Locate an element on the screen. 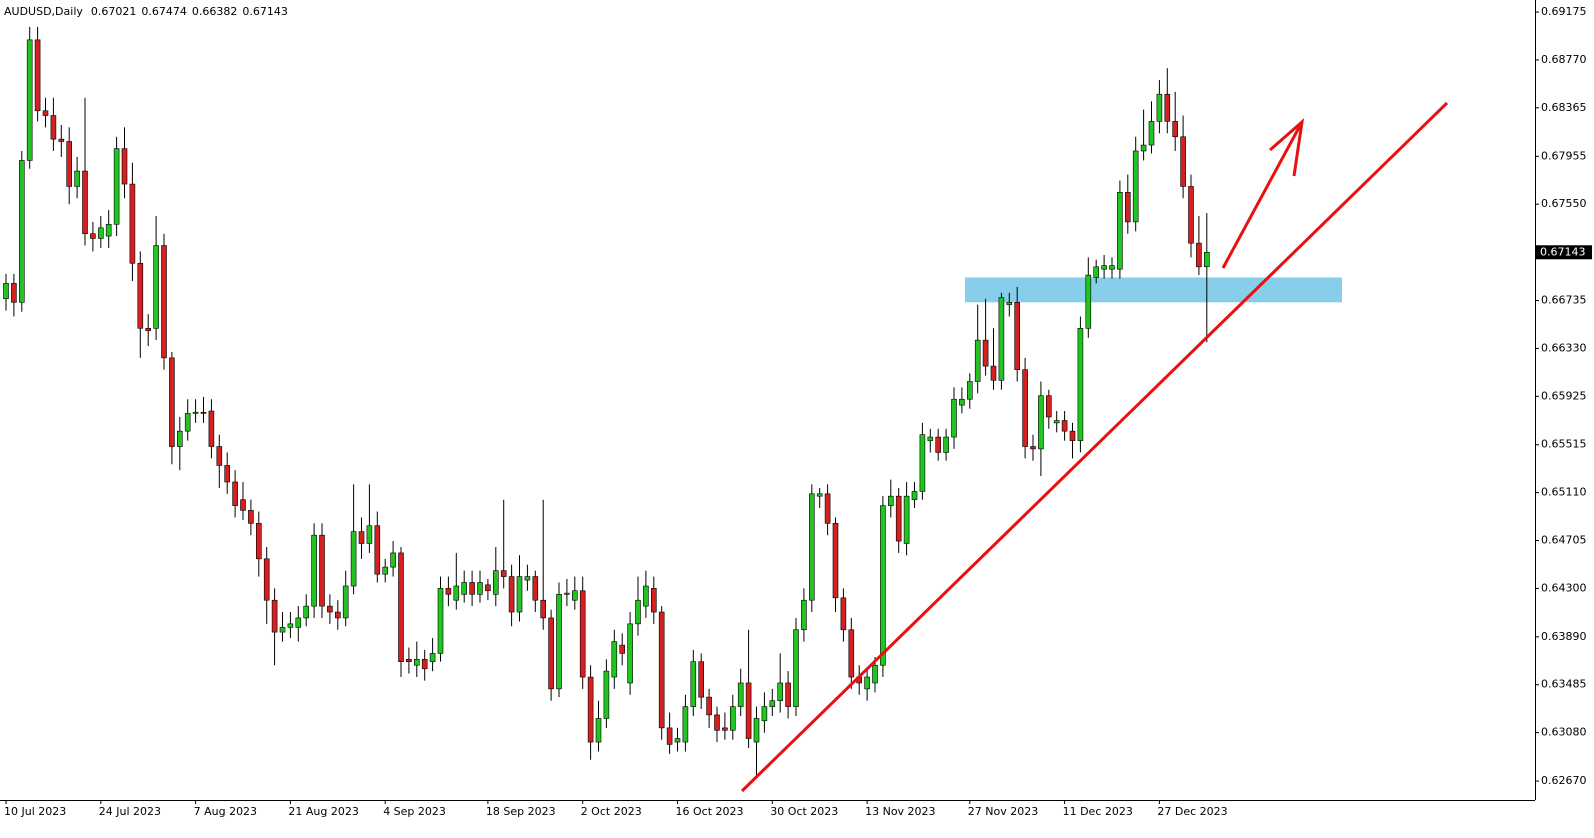  y-tick-label: 0.63080 is located at coordinates (1564, 732).